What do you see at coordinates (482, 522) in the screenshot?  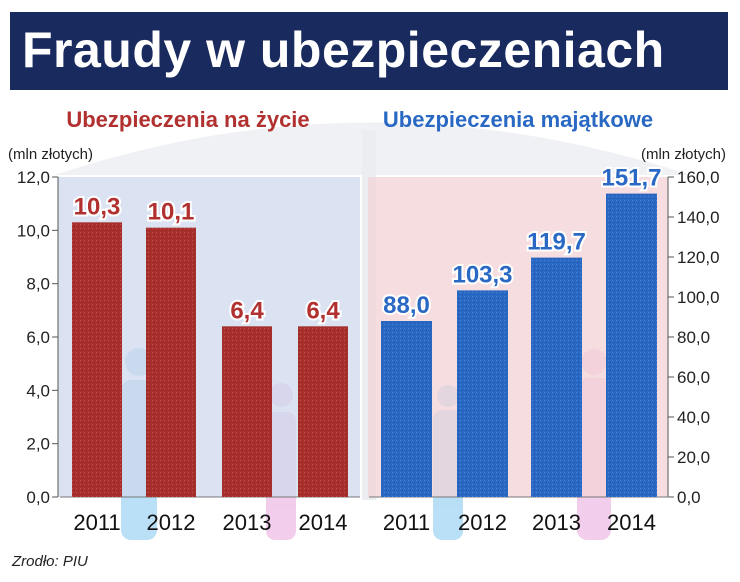 I see `property-category-label-2012: 2012` at bounding box center [482, 522].